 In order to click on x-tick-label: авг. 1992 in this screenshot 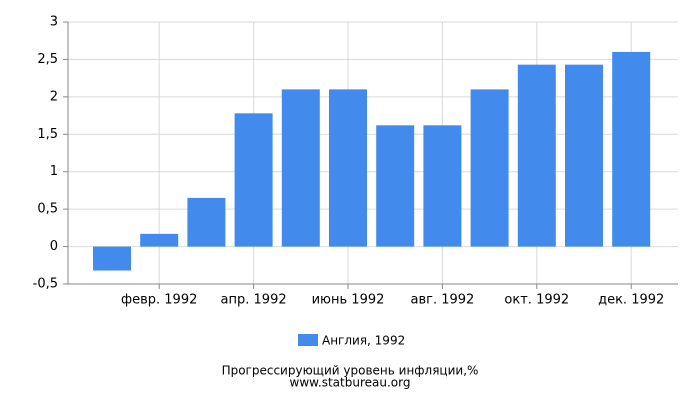, I will do `click(442, 300)`.